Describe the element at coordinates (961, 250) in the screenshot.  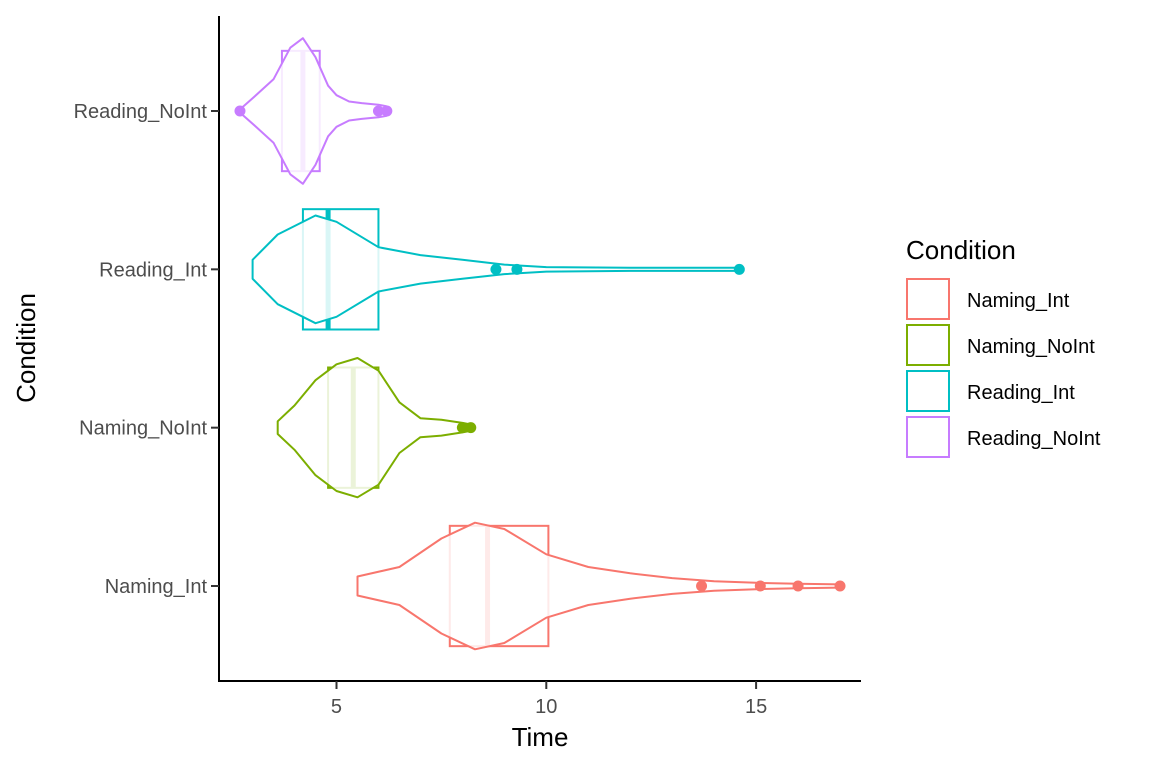
I see `legend-title: Condition` at that location.